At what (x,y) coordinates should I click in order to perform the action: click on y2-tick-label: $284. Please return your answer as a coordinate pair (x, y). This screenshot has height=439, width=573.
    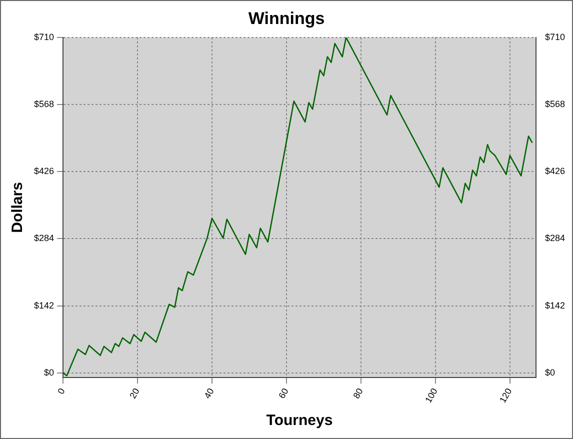
    Looking at the image, I should click on (555, 238).